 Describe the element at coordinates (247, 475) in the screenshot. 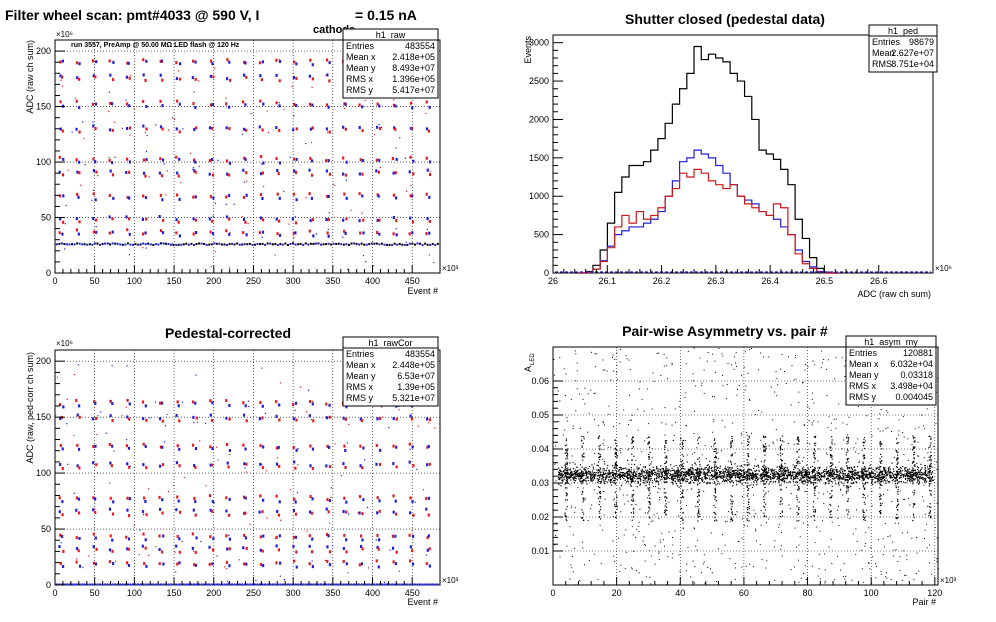

I see `cor-points` at that location.